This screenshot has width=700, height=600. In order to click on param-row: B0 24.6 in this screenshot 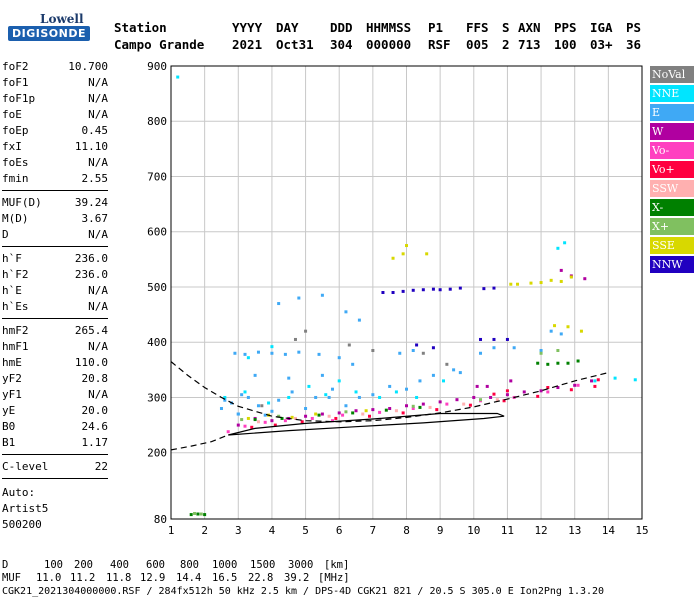, I will do `click(55, 427)`.